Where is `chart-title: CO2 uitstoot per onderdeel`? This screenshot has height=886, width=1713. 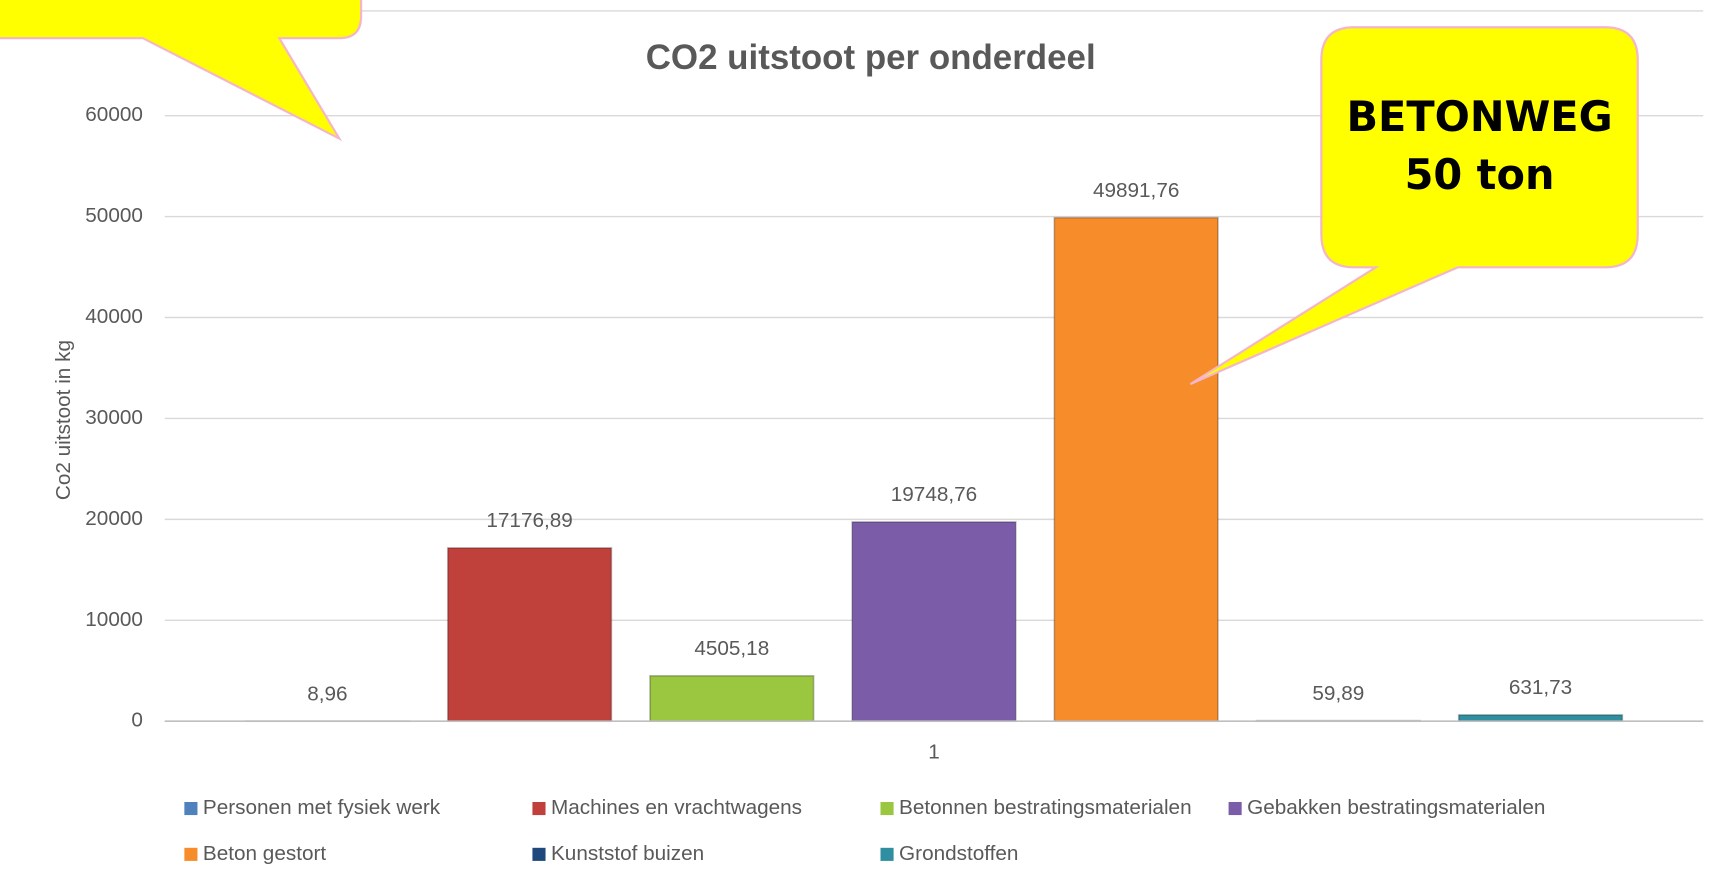 chart-title: CO2 uitstoot per onderdeel is located at coordinates (871, 57).